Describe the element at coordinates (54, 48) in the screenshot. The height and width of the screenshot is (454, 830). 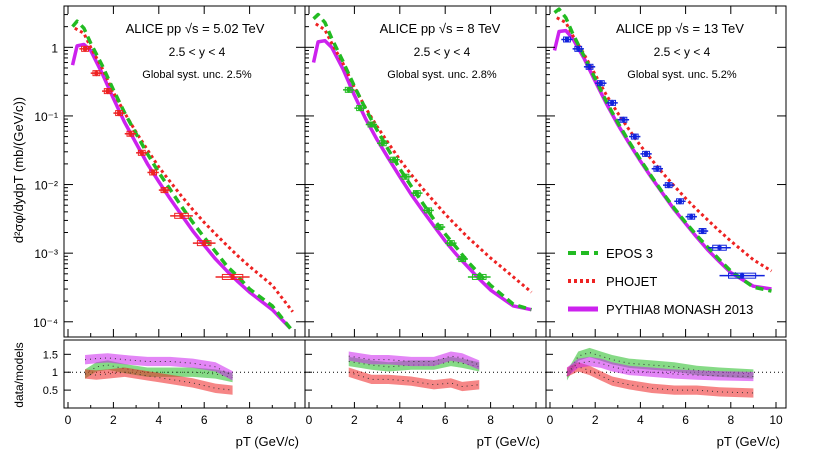
I see `y-tick-label: 1` at that location.